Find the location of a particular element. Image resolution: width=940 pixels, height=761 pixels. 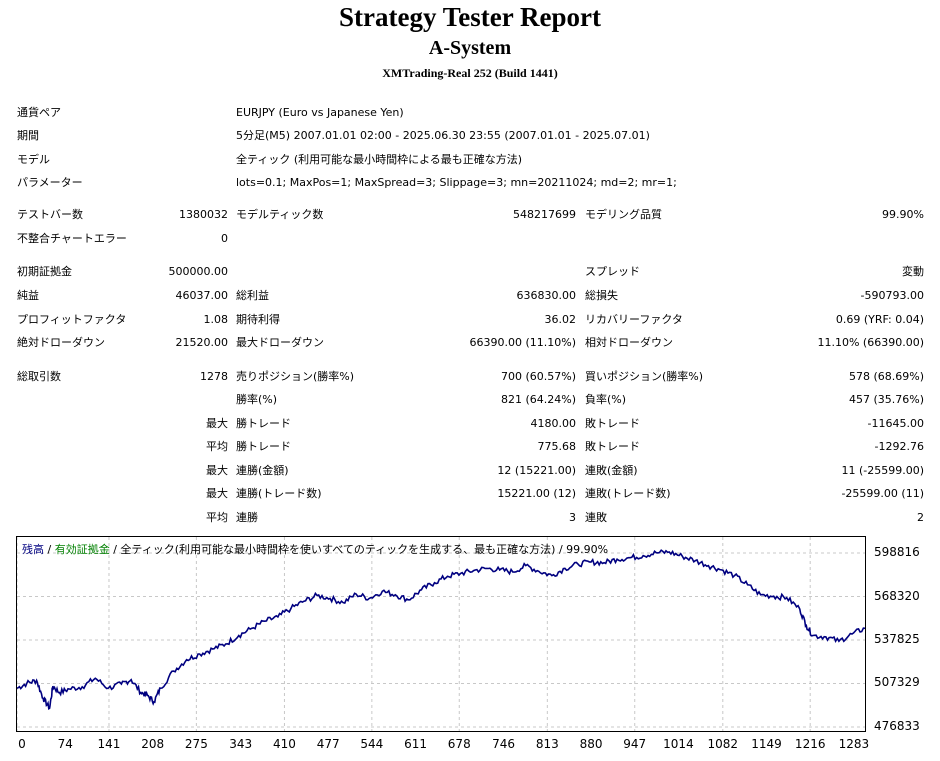

x-tick-label: 880 is located at coordinates (591, 744).